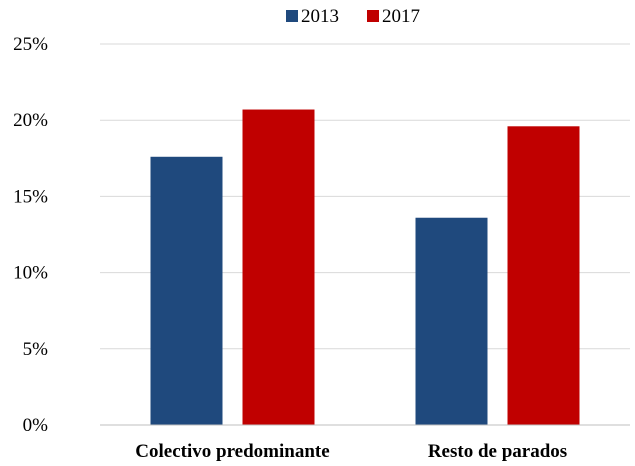 This screenshot has height=466, width=635. What do you see at coordinates (351, 451) in the screenshot?
I see `x-axis-categories: Colectivo predominante Resto de parados` at bounding box center [351, 451].